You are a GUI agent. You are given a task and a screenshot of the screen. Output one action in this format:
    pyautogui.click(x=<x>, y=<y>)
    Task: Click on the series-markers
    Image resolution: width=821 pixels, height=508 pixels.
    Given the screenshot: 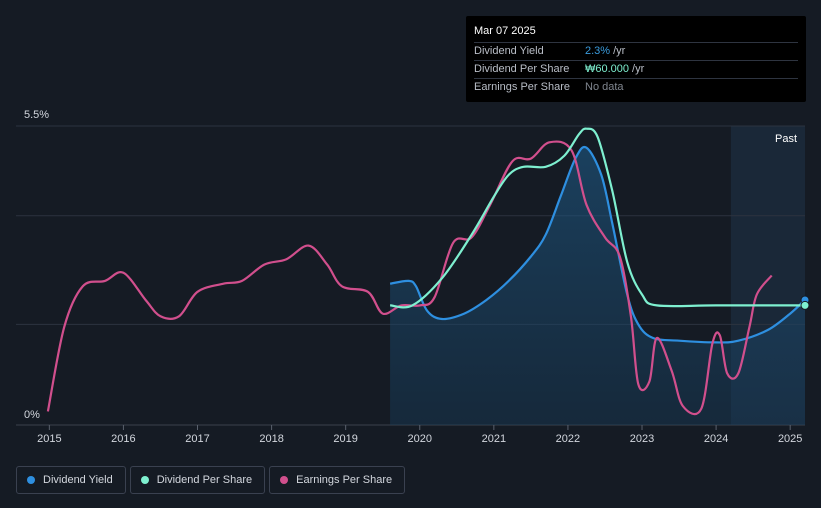 What is the action you would take?
    pyautogui.click(x=805, y=302)
    